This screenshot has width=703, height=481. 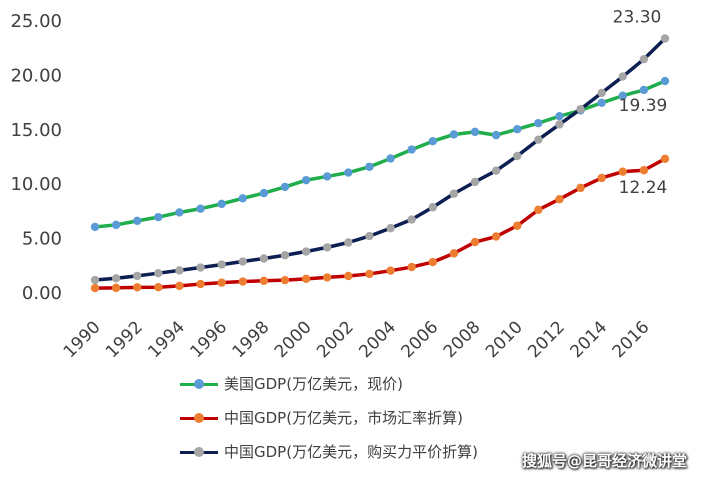 I want to click on y-tick-label: 10.00, so click(x=36, y=184).